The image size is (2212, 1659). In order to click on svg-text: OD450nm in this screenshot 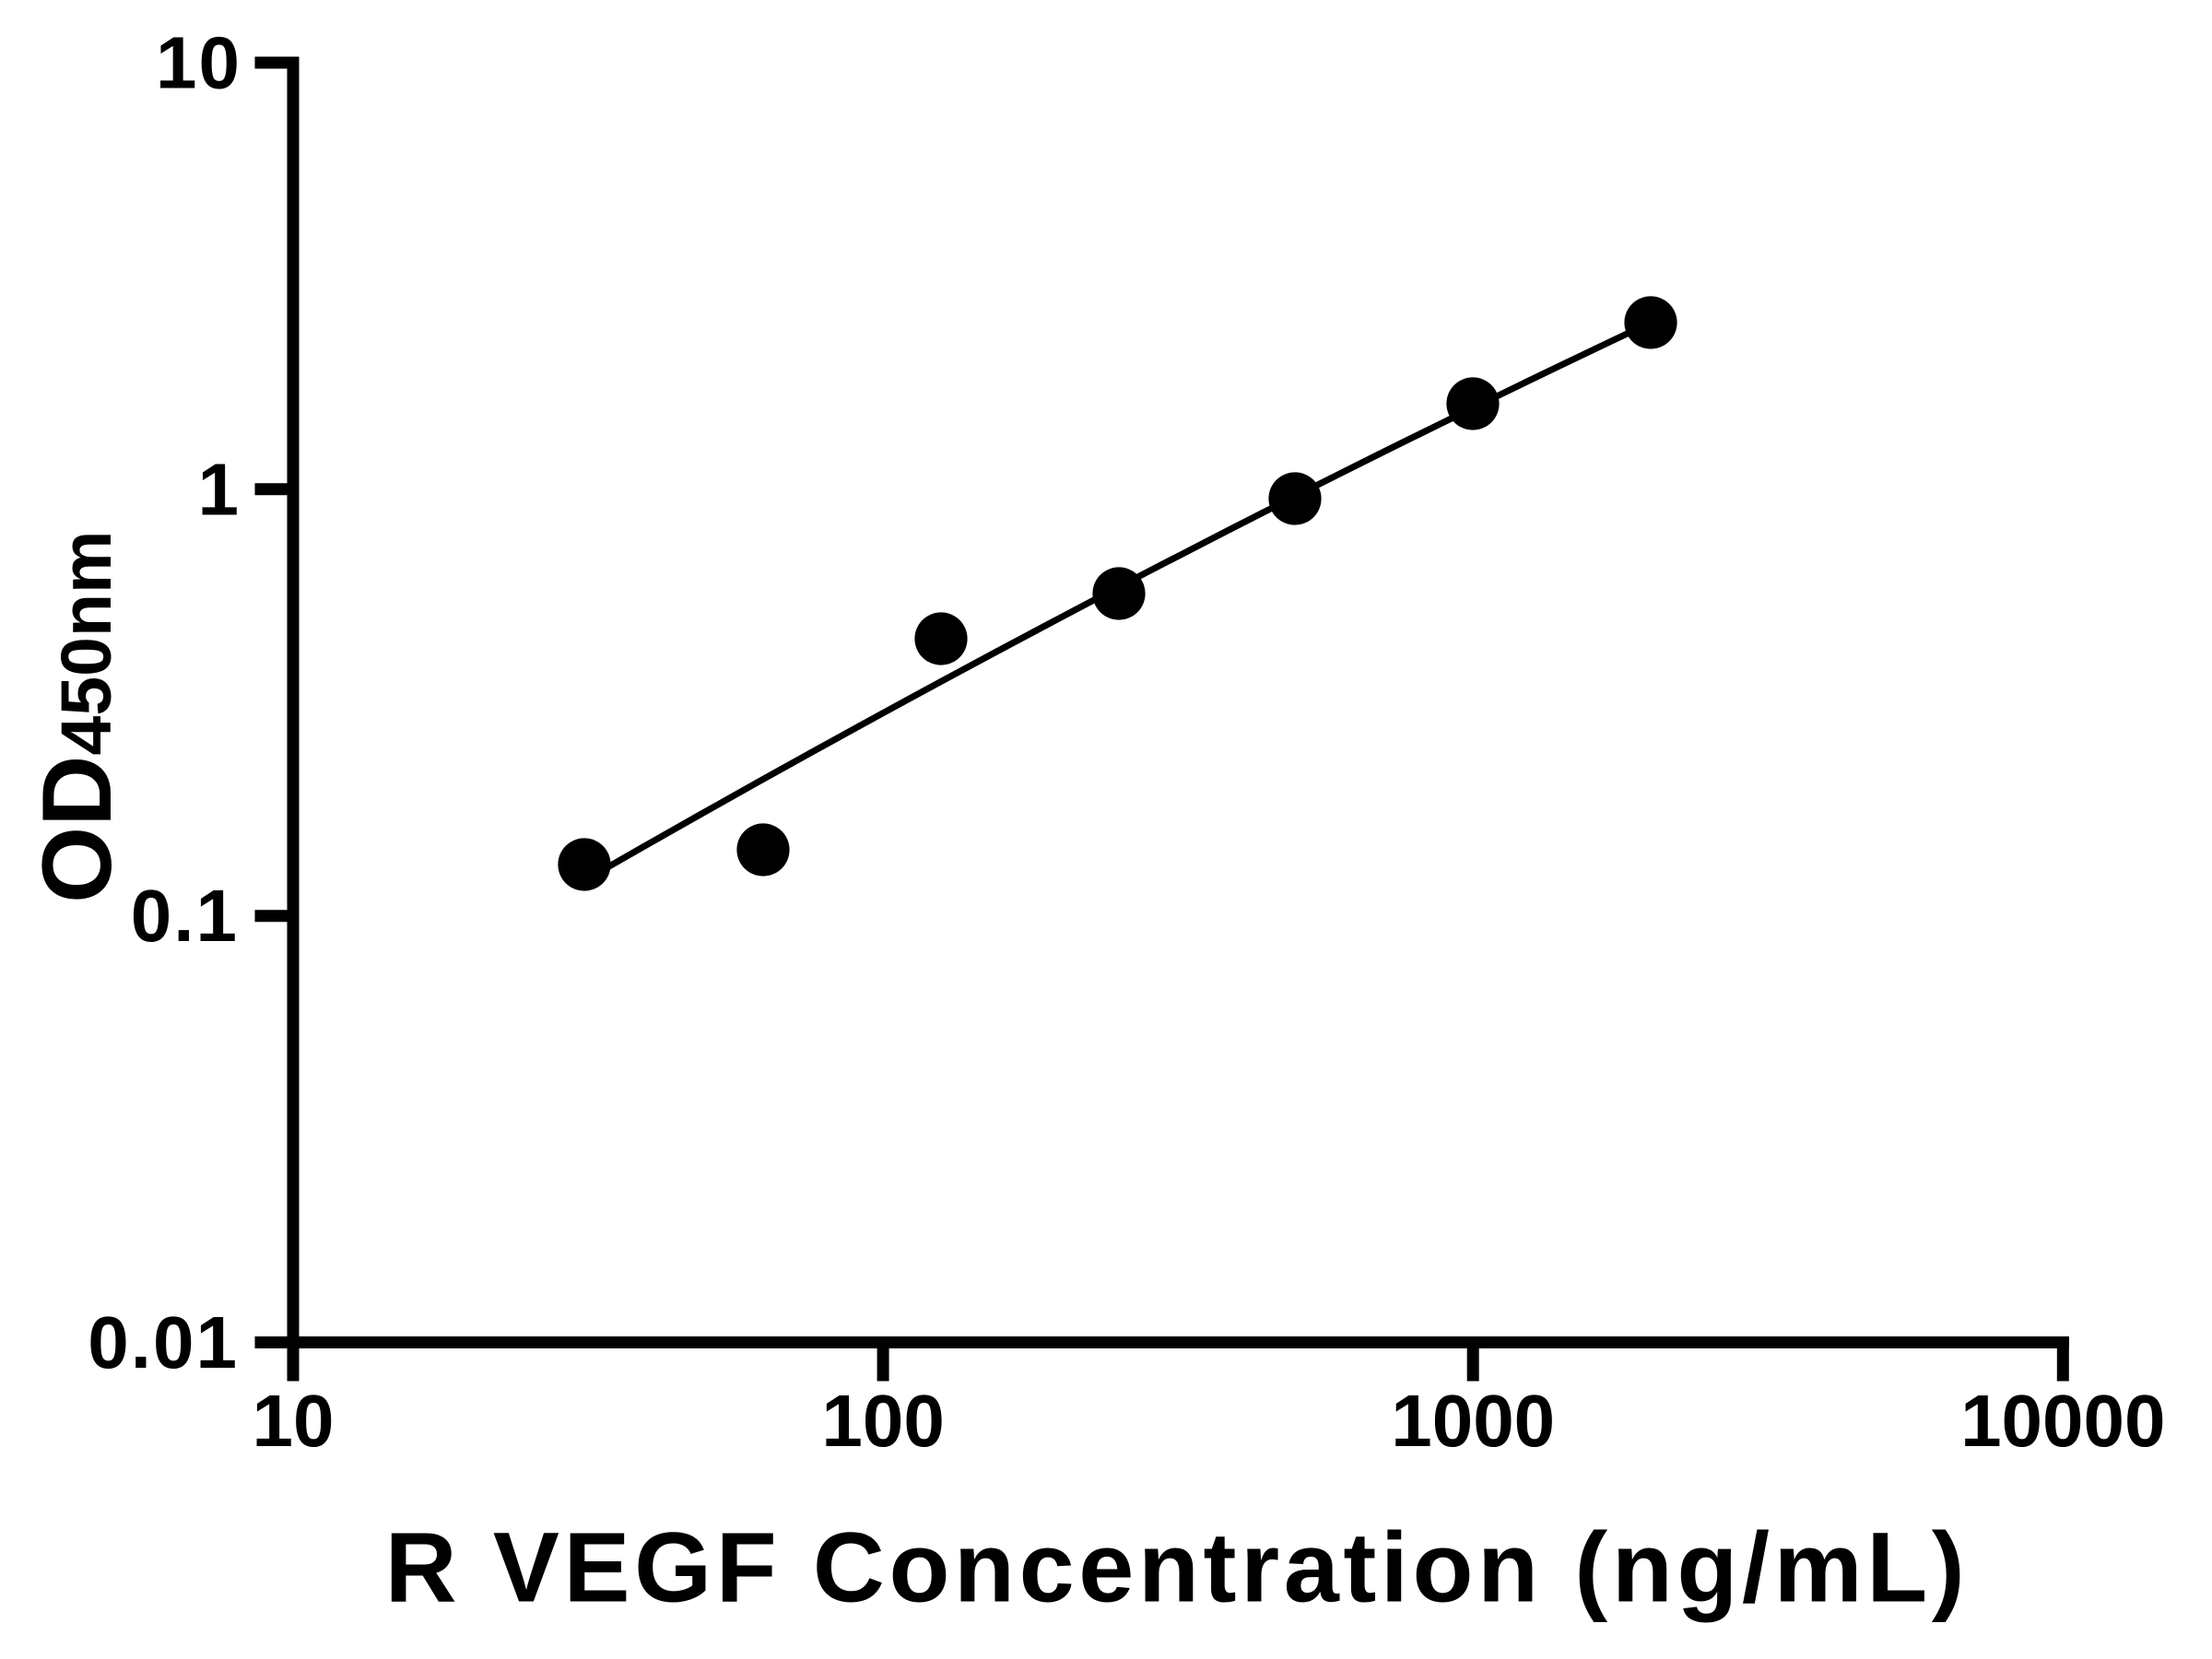, I will do `click(76, 717)`.